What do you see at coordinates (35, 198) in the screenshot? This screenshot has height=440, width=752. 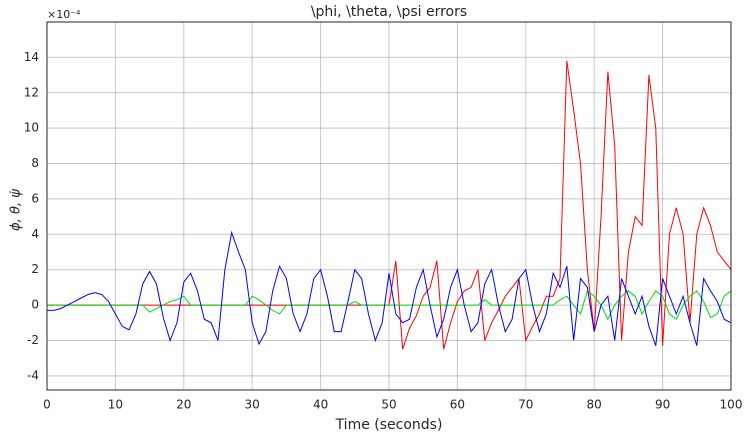 I see `y-tick-label: 6` at bounding box center [35, 198].